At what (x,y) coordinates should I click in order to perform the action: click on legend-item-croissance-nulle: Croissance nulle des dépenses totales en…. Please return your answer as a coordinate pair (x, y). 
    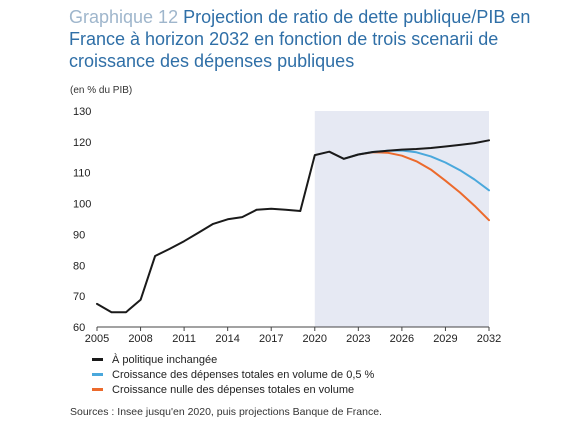
    Looking at the image, I should click on (233, 389).